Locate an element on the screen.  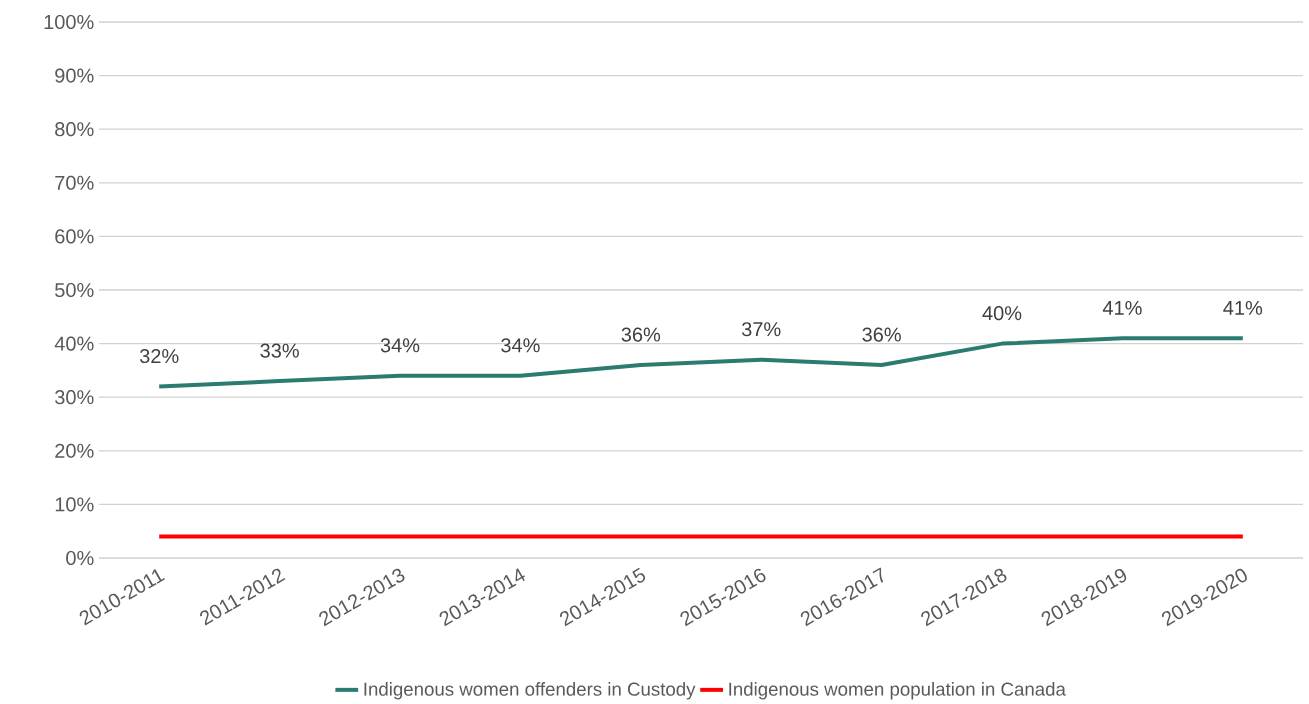
y-tick-label: 40% is located at coordinates (74, 343).